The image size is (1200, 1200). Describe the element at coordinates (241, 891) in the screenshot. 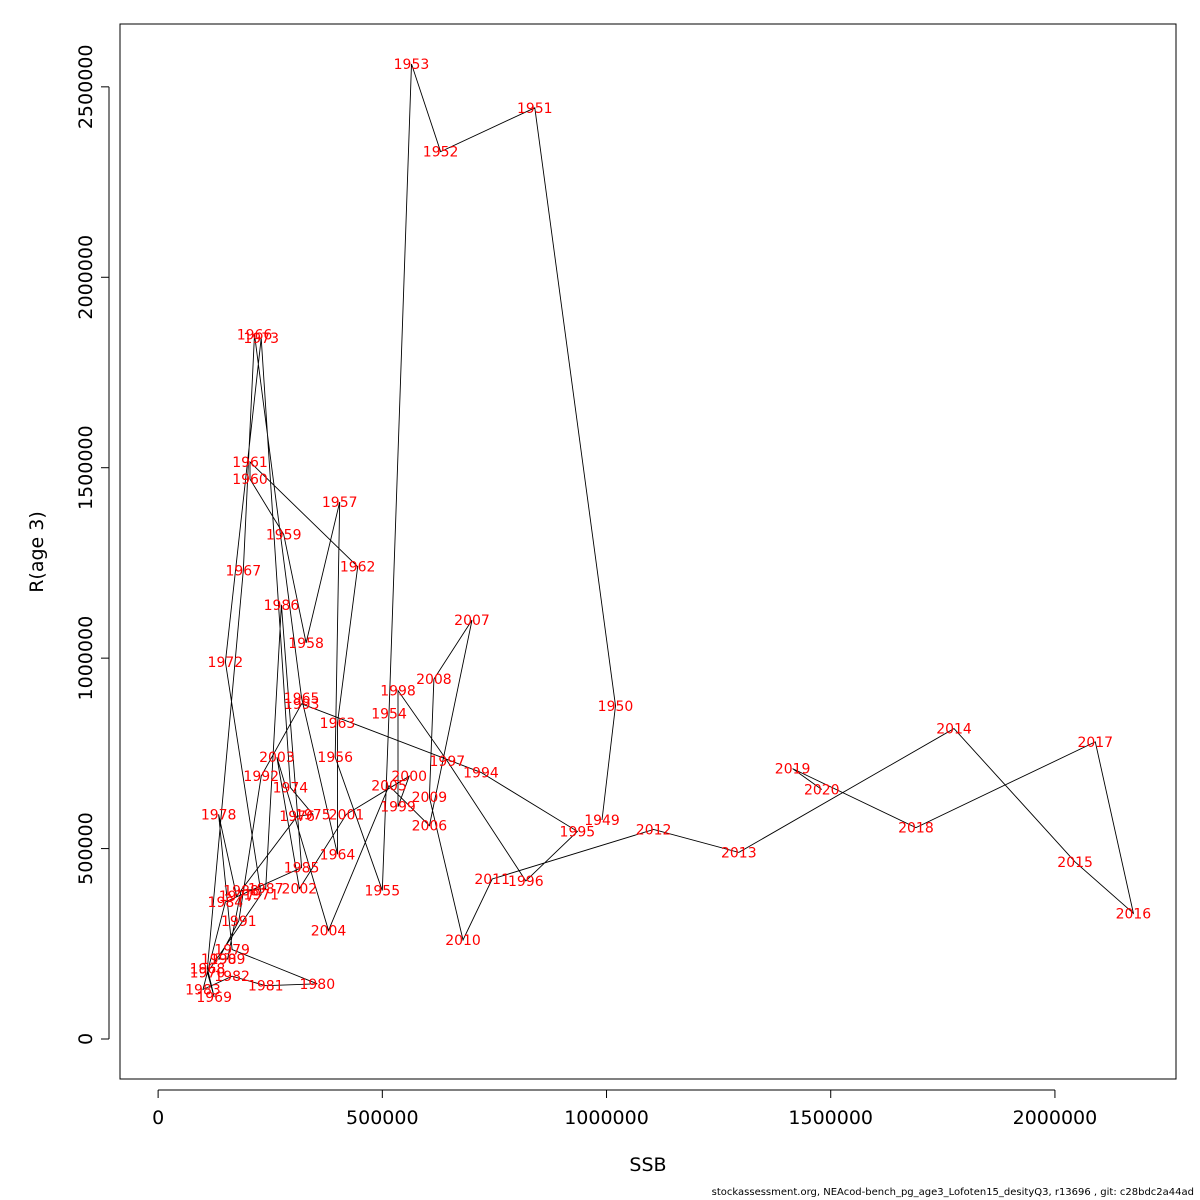

I see `year-label-1988: 1988` at that location.